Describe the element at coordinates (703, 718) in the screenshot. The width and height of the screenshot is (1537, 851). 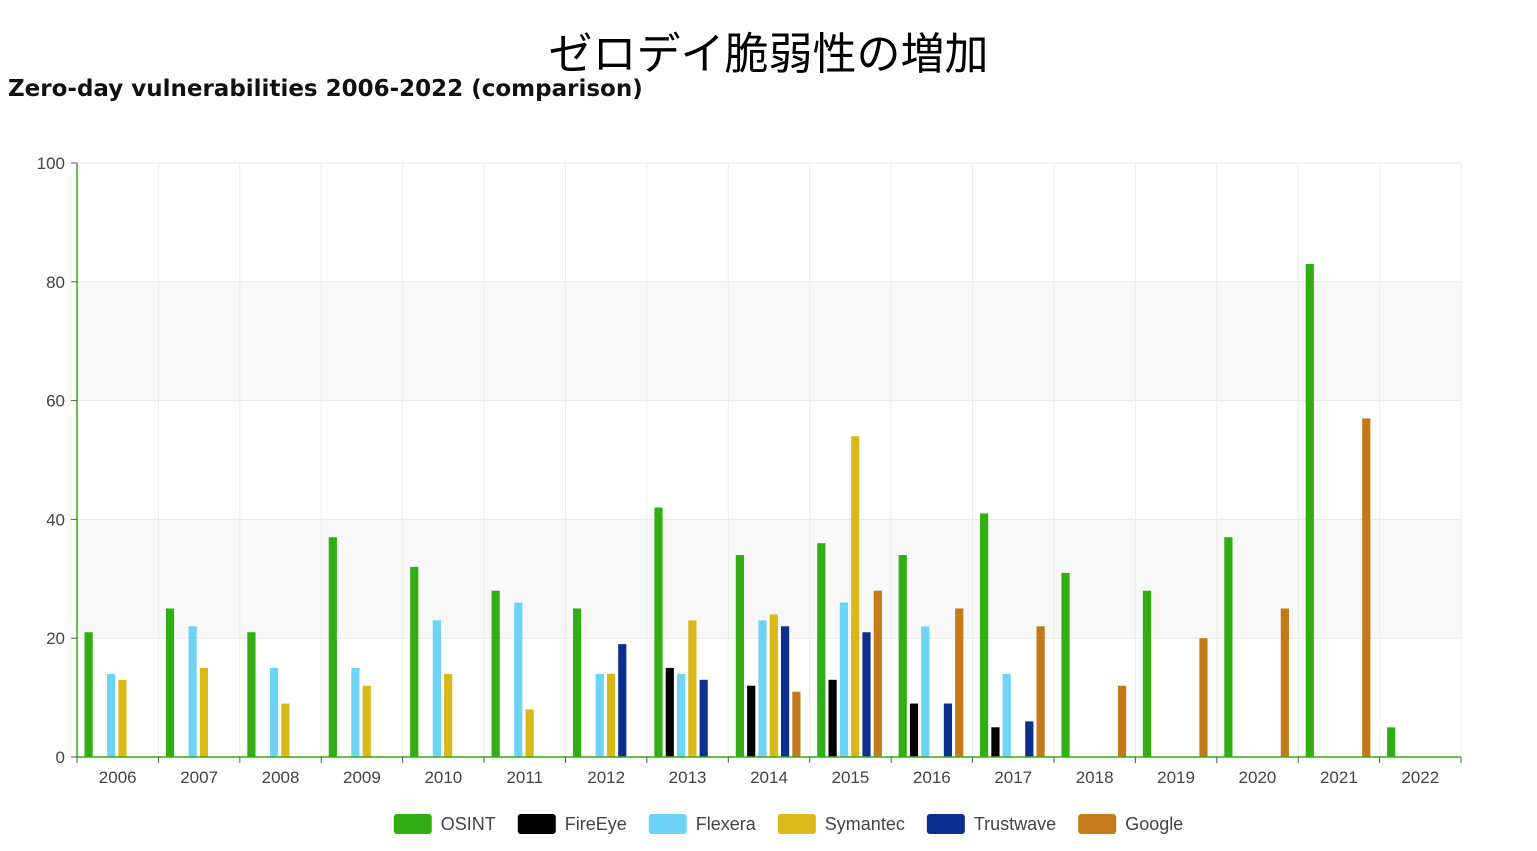
I see `bar-trustwave-2013` at that location.